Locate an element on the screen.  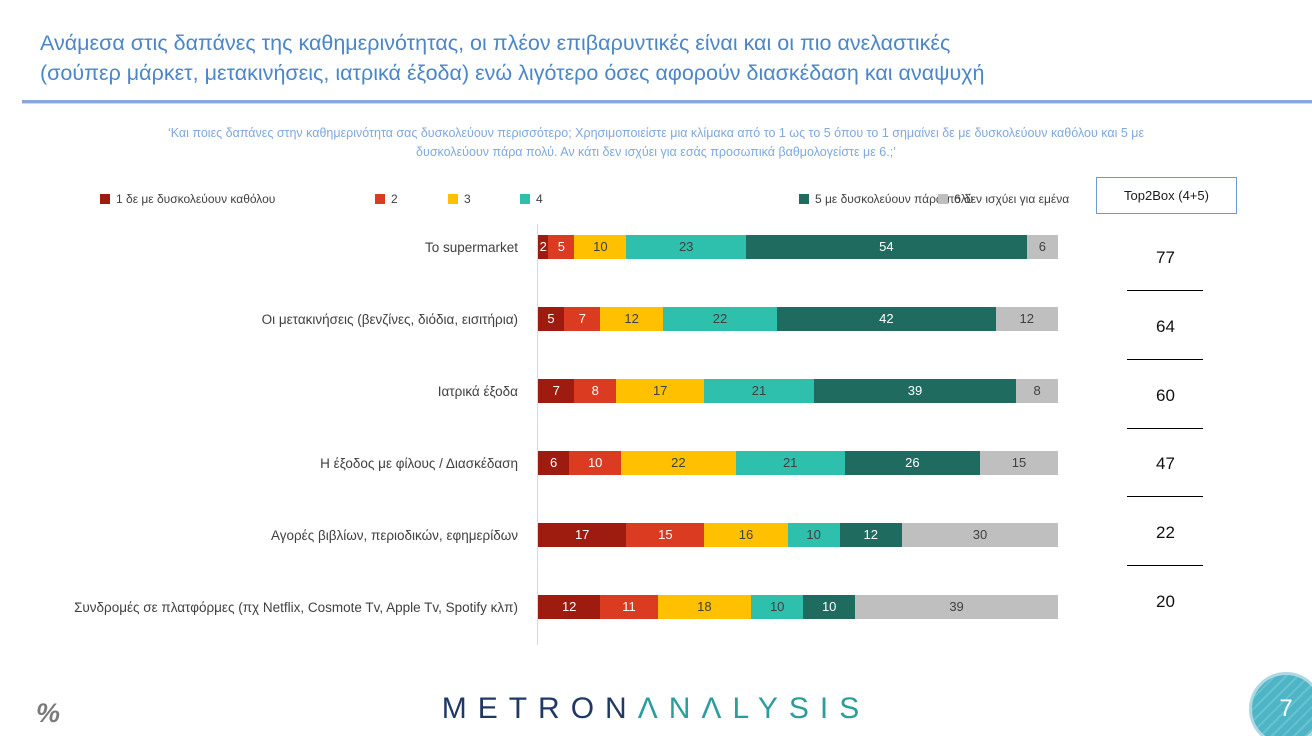
bar-segment: 6 is located at coordinates (554, 463).